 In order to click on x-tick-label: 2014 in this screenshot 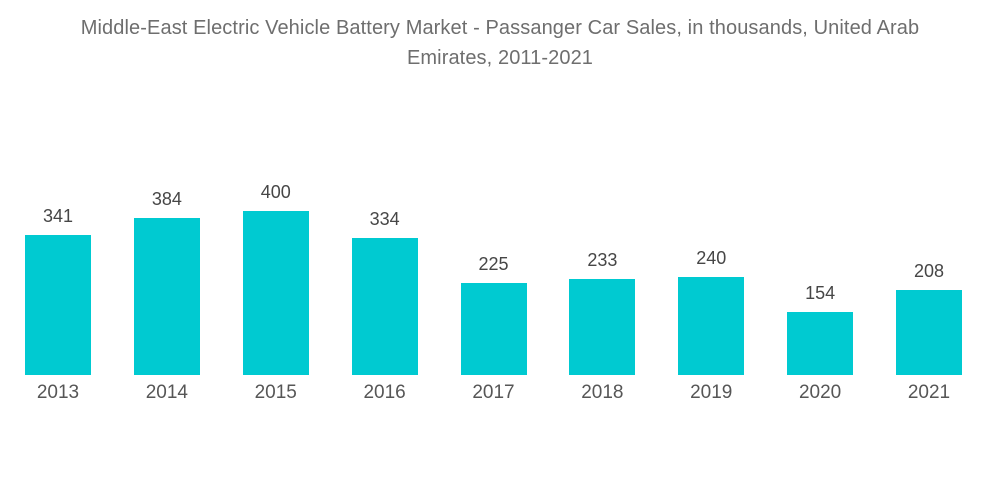, I will do `click(167, 392)`.